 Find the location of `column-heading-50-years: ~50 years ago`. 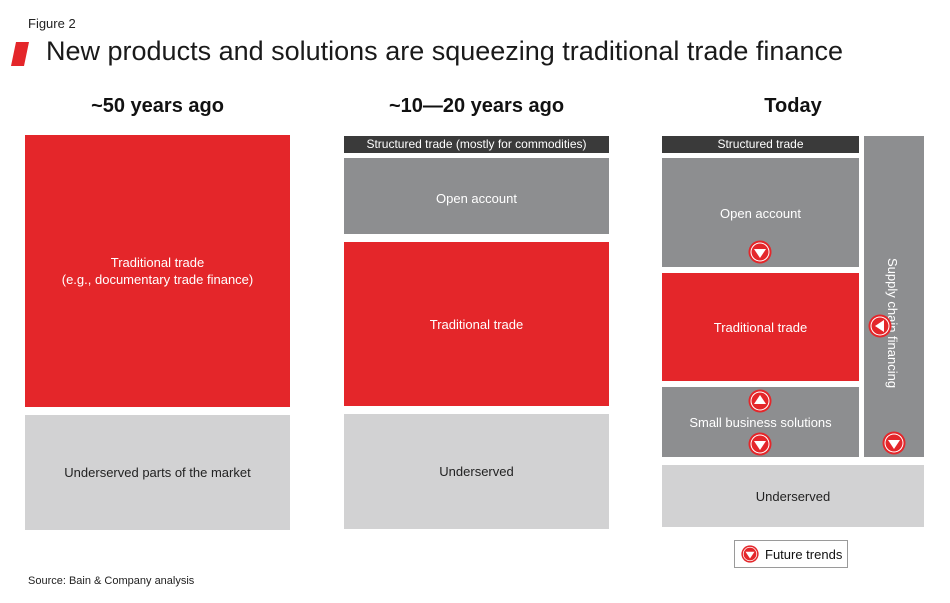

column-heading-50-years: ~50 years ago is located at coordinates (157, 106).